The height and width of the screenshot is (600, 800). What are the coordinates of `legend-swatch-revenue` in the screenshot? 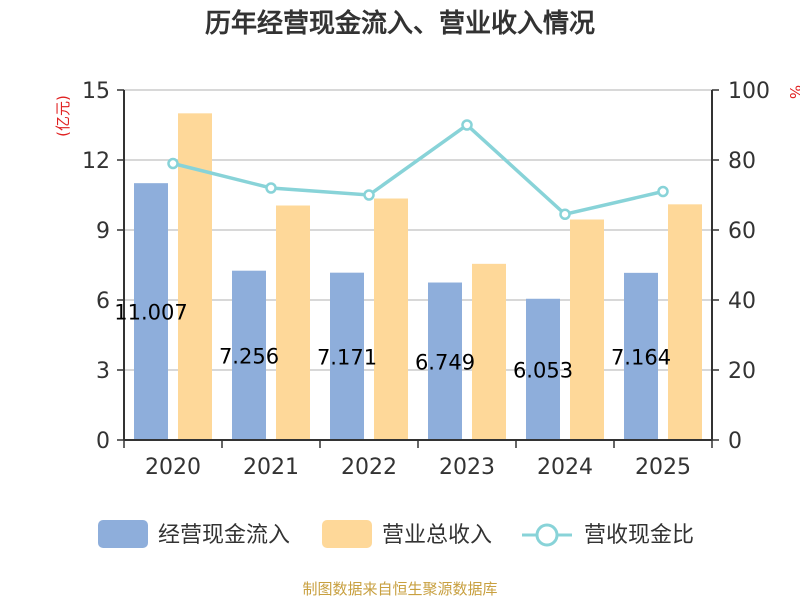 It's located at (347, 534).